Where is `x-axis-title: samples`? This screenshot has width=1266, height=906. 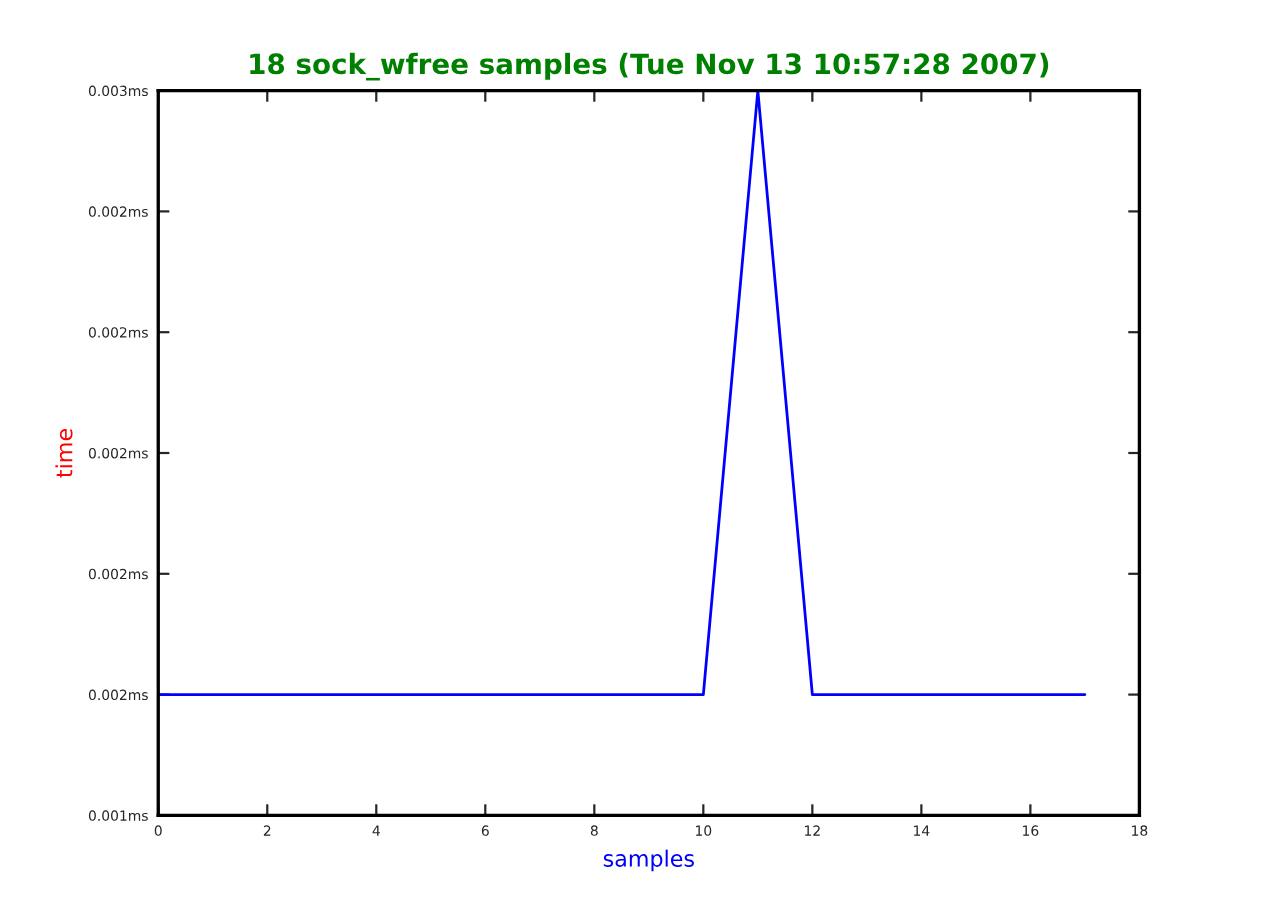 x-axis-title: samples is located at coordinates (648, 860).